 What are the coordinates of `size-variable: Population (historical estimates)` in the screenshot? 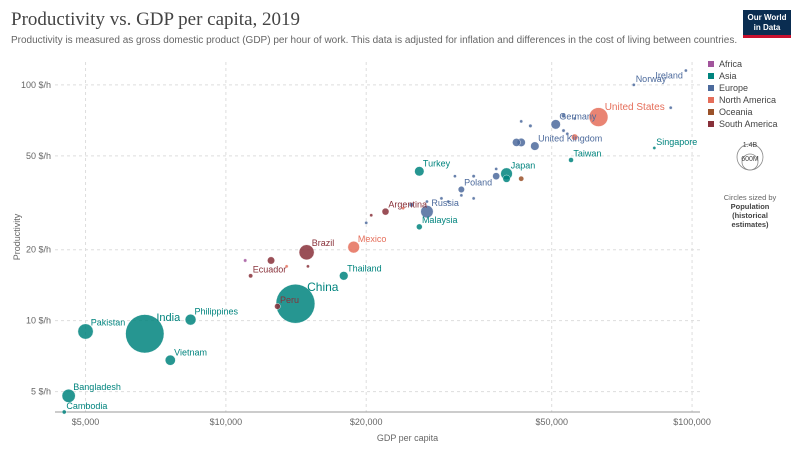 It's located at (750, 215).